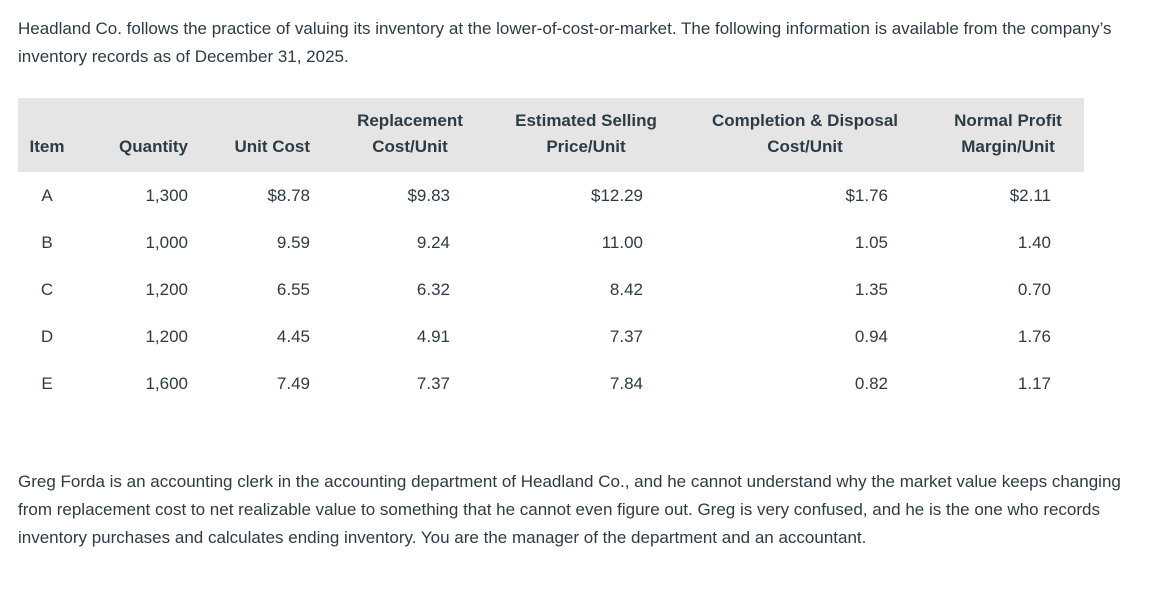  What do you see at coordinates (551, 383) in the screenshot?
I see `table-row-item-e: E 1,600 7.49 7.37 7.84 0.82 1.17` at bounding box center [551, 383].